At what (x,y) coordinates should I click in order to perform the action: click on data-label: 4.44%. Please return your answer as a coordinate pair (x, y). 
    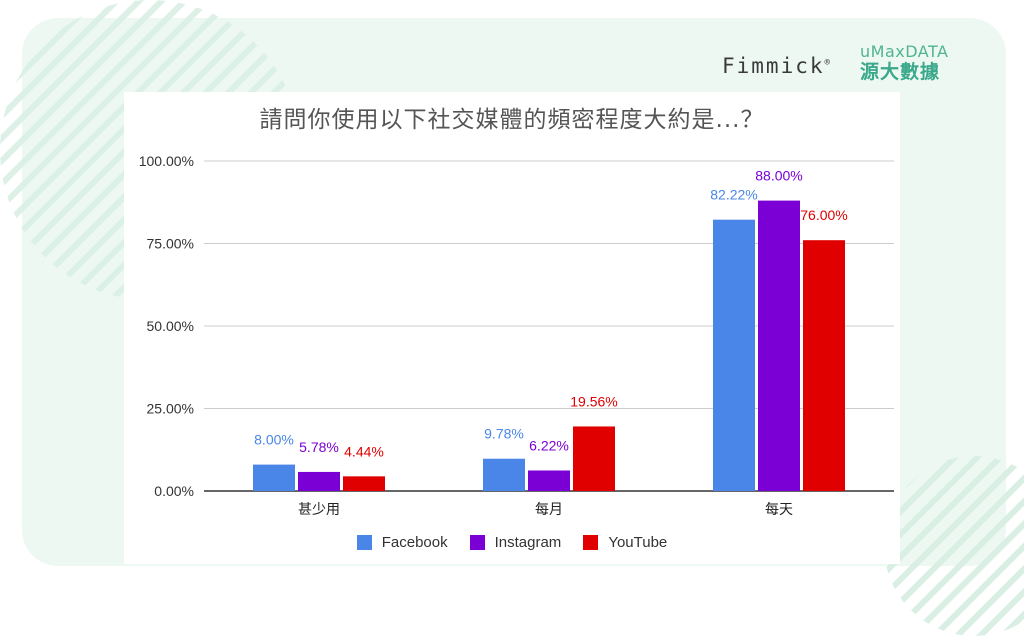
    Looking at the image, I should click on (364, 451).